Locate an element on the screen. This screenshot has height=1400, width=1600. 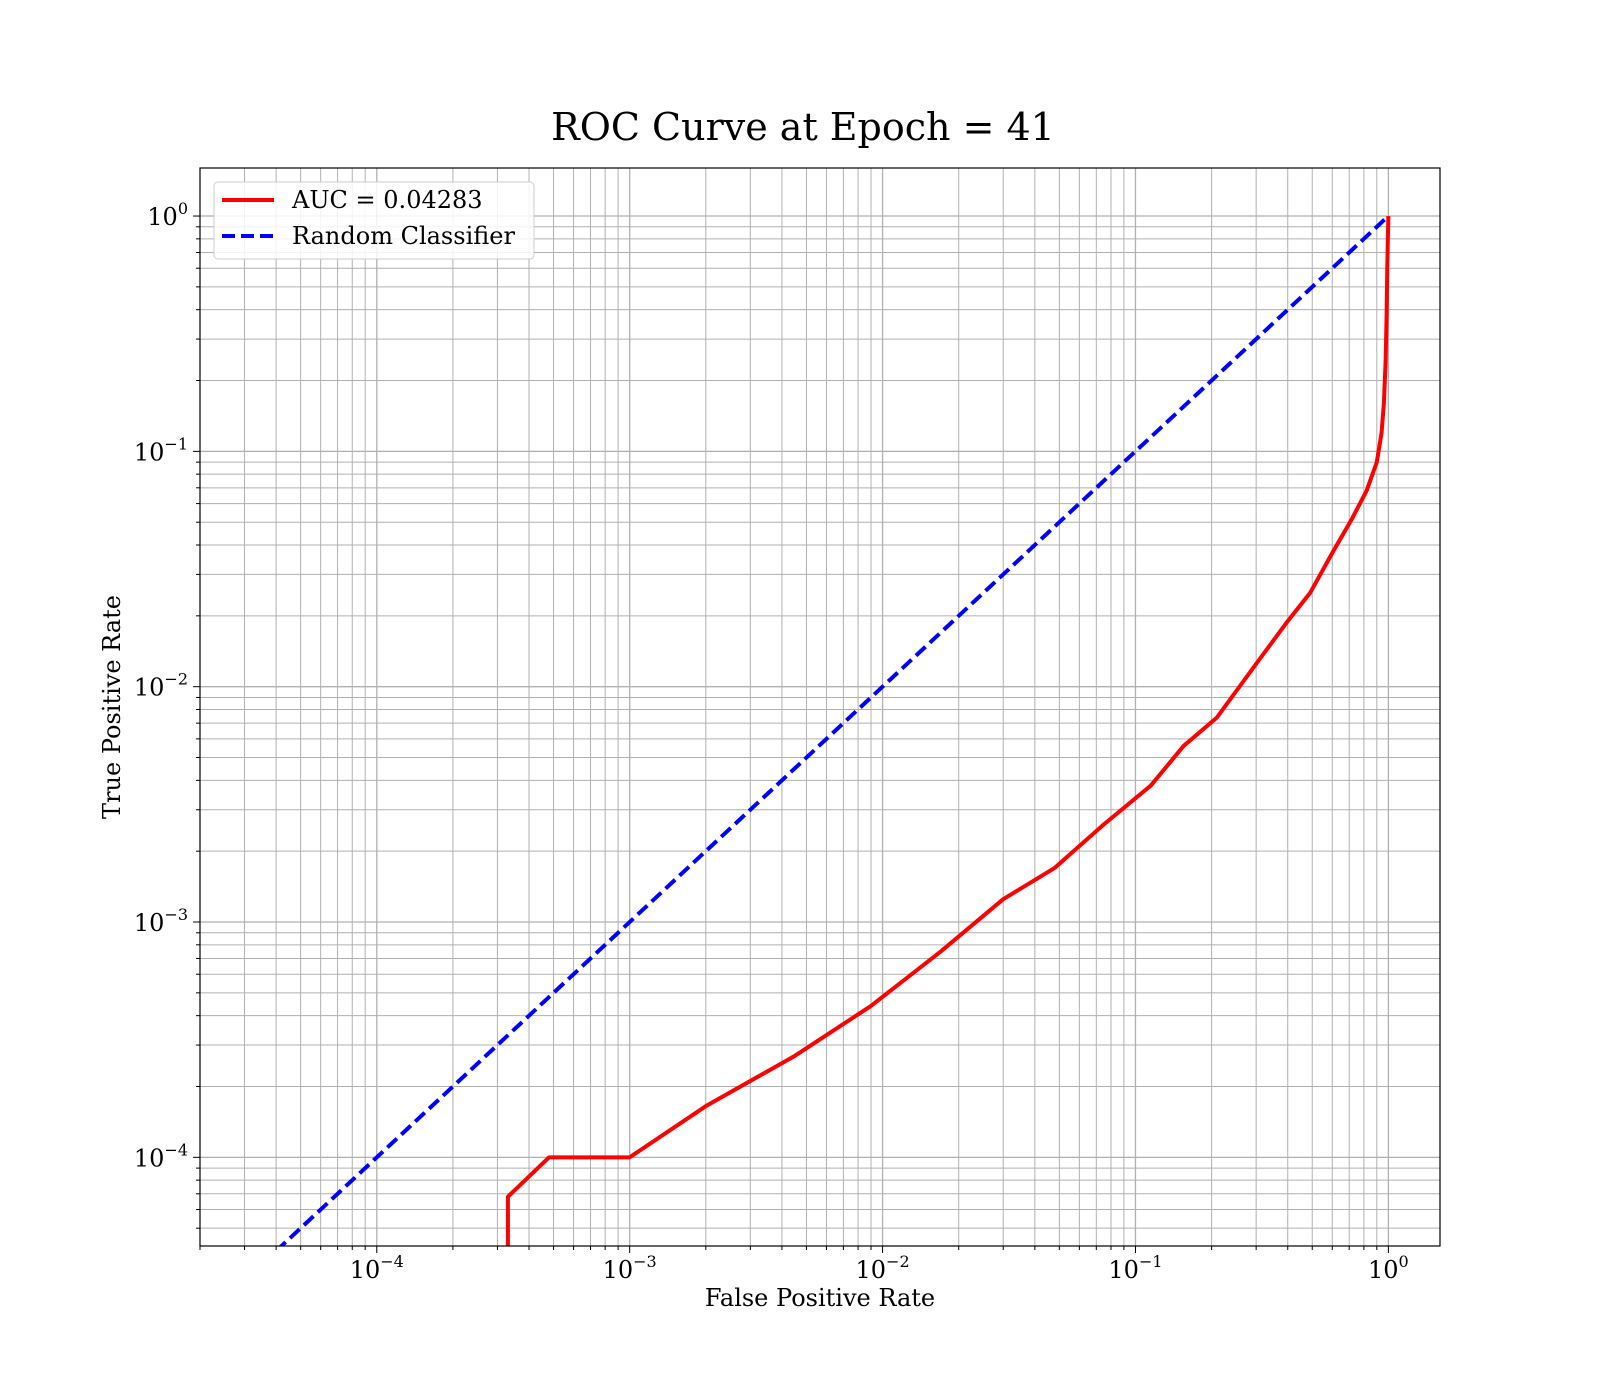
y-tick-label: 10⁰ is located at coordinates (167, 215).